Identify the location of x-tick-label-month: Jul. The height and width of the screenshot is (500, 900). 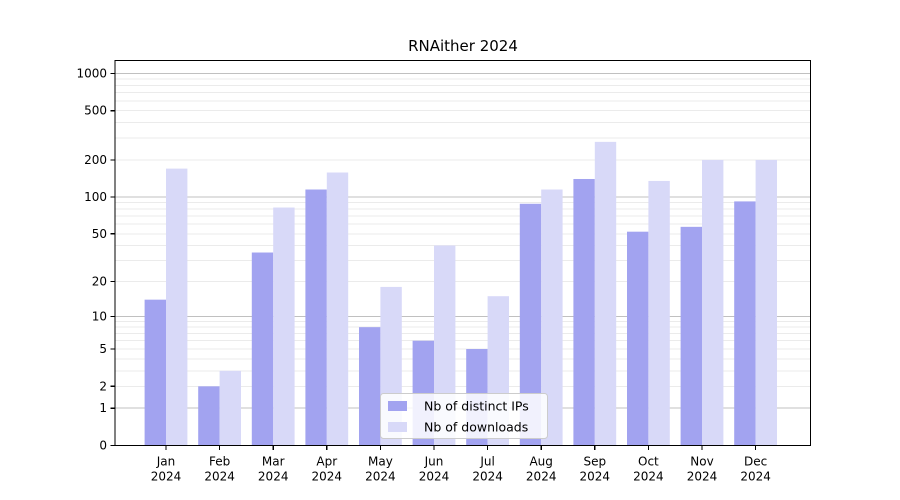
(486, 462).